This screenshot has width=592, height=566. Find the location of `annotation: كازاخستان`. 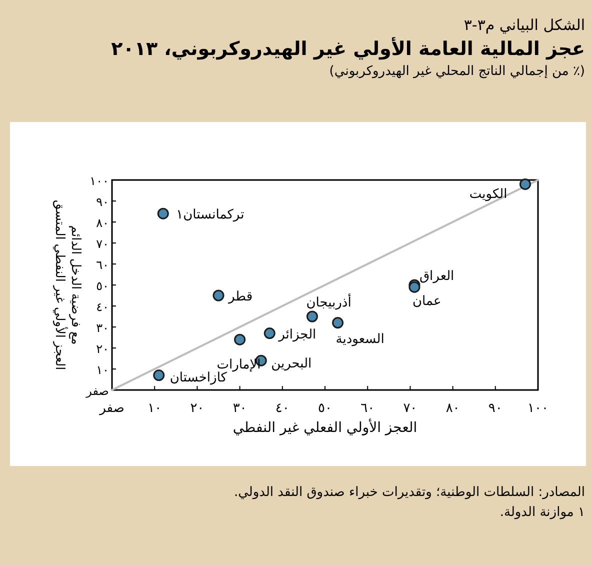

annotation: كازاخستان is located at coordinates (199, 378).